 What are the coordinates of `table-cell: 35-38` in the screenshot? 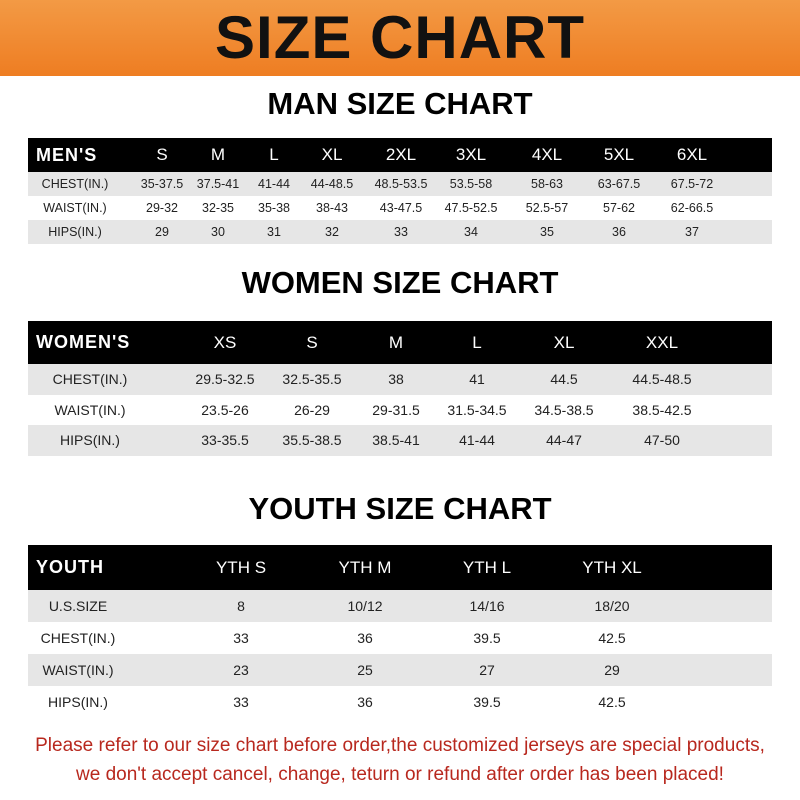 It's located at (274, 208).